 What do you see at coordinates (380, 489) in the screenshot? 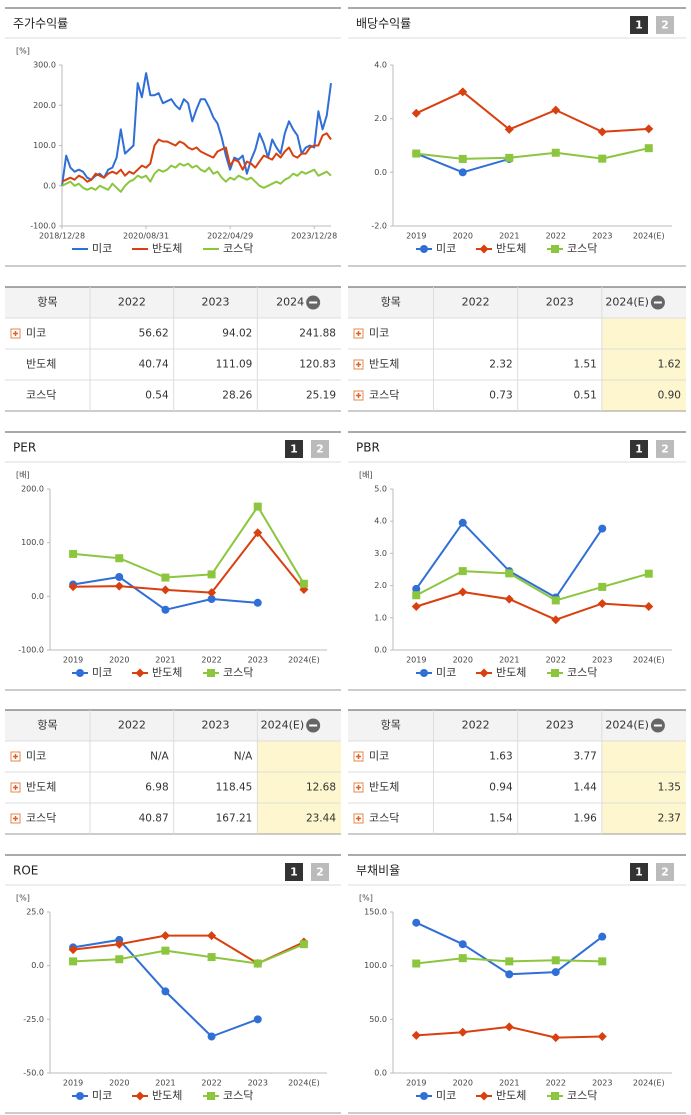
I see `y-tick-label: 5.0` at bounding box center [380, 489].